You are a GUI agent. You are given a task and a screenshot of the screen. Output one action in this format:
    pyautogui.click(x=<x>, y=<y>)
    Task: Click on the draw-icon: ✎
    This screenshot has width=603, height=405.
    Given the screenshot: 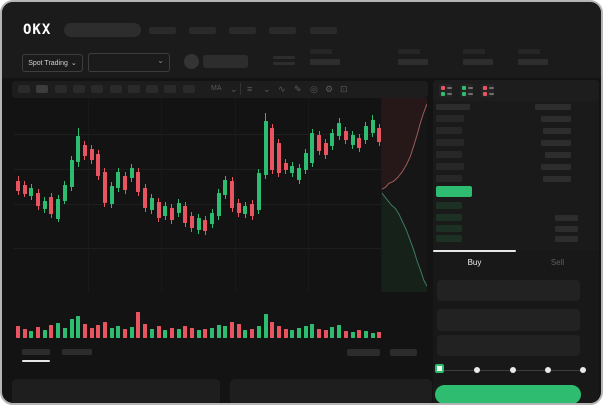 What is the action you would take?
    pyautogui.click(x=298, y=89)
    